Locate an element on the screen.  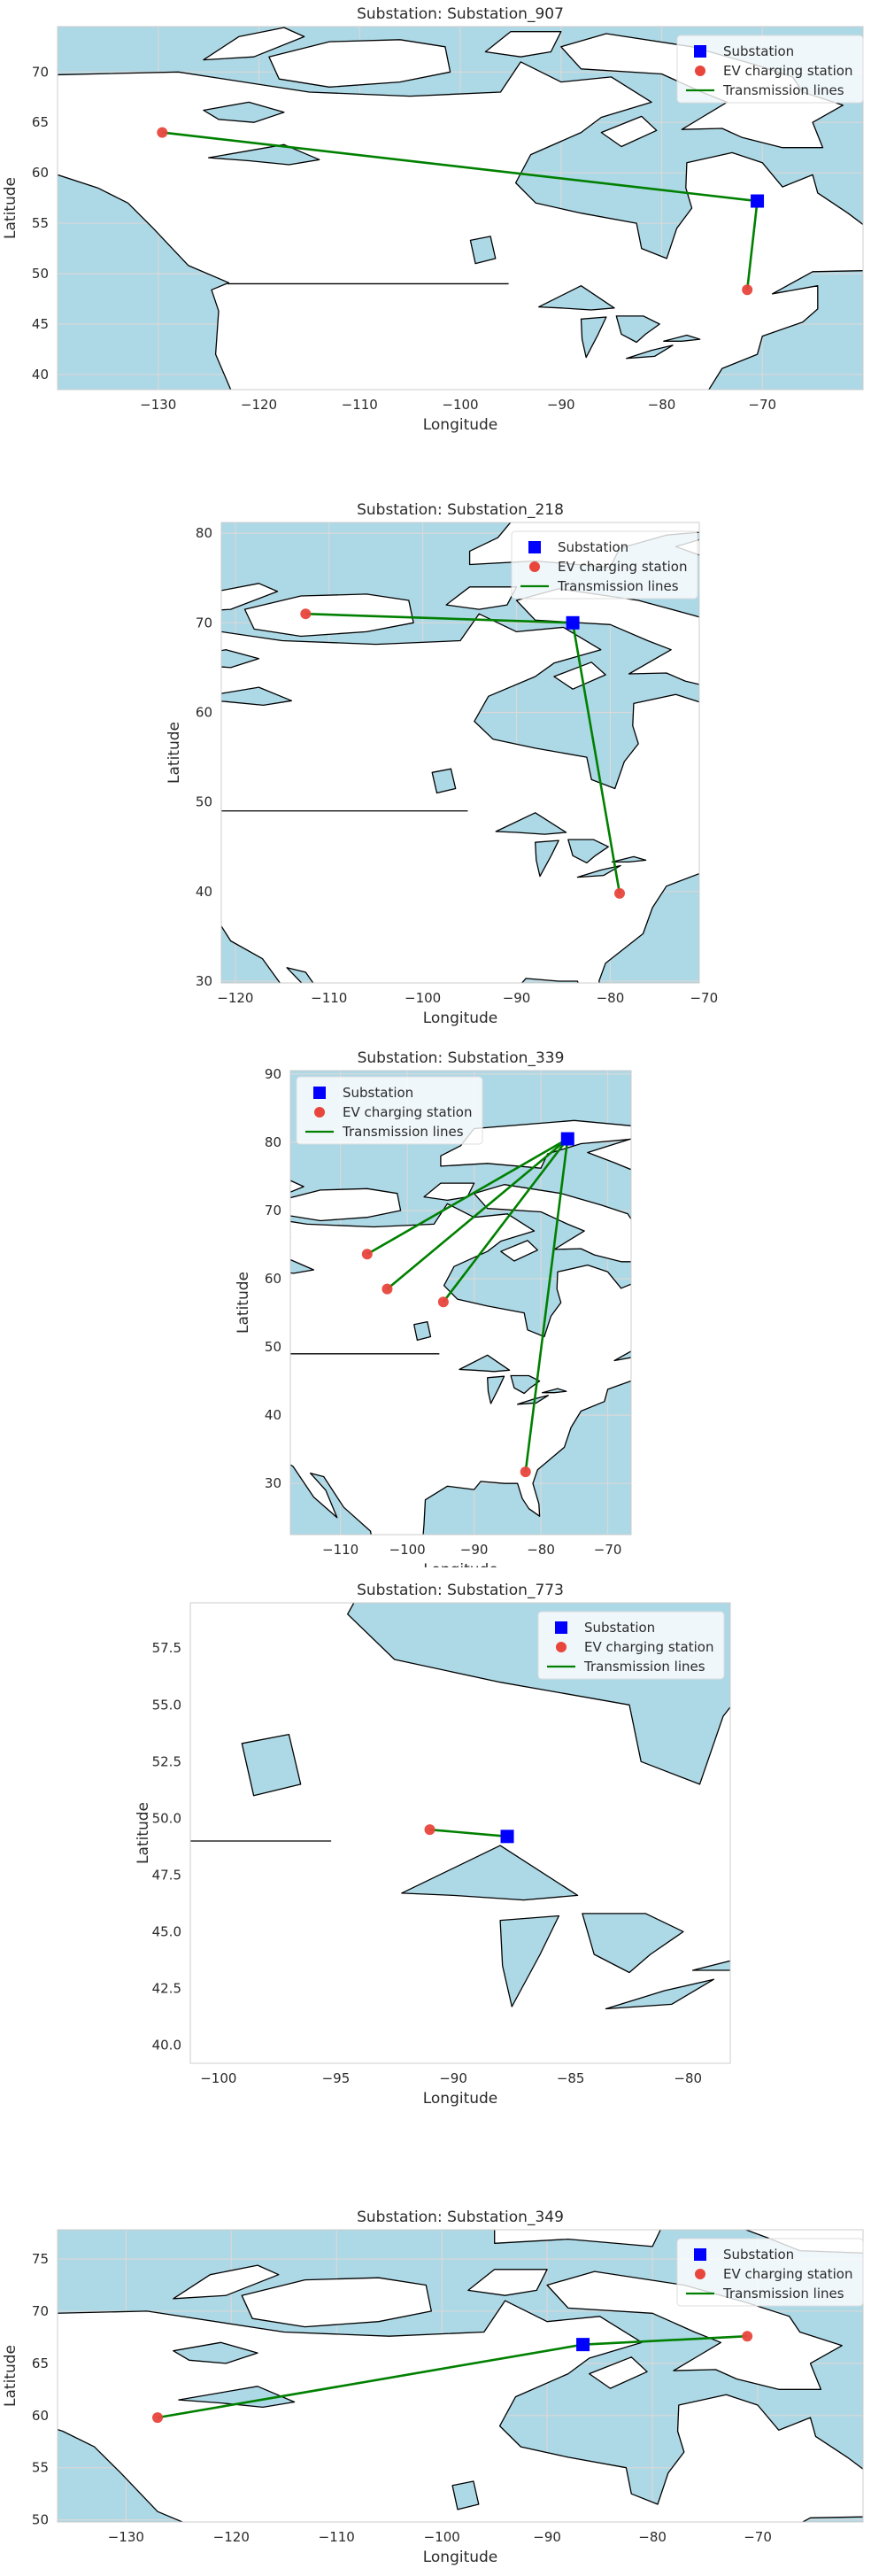
chart-title: Substation: Substation_773 is located at coordinates (460, 1590).